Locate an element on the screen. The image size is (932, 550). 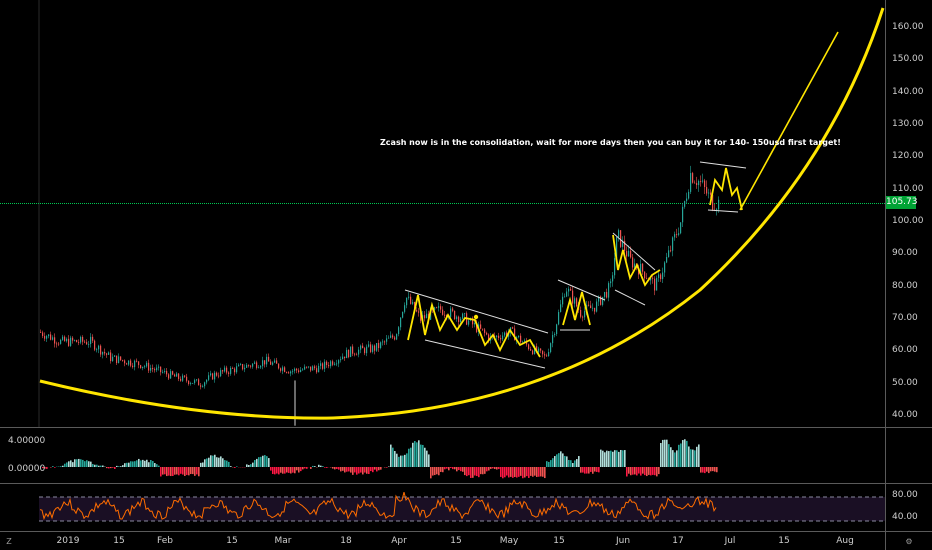
tradingview-logo-icon: Z is located at coordinates (9, 541).